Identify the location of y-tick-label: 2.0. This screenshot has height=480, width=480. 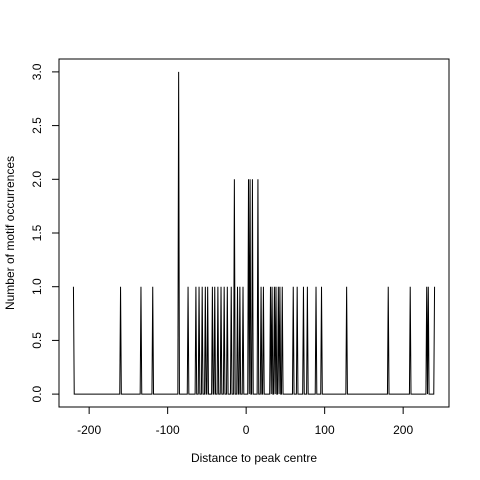
(37, 179).